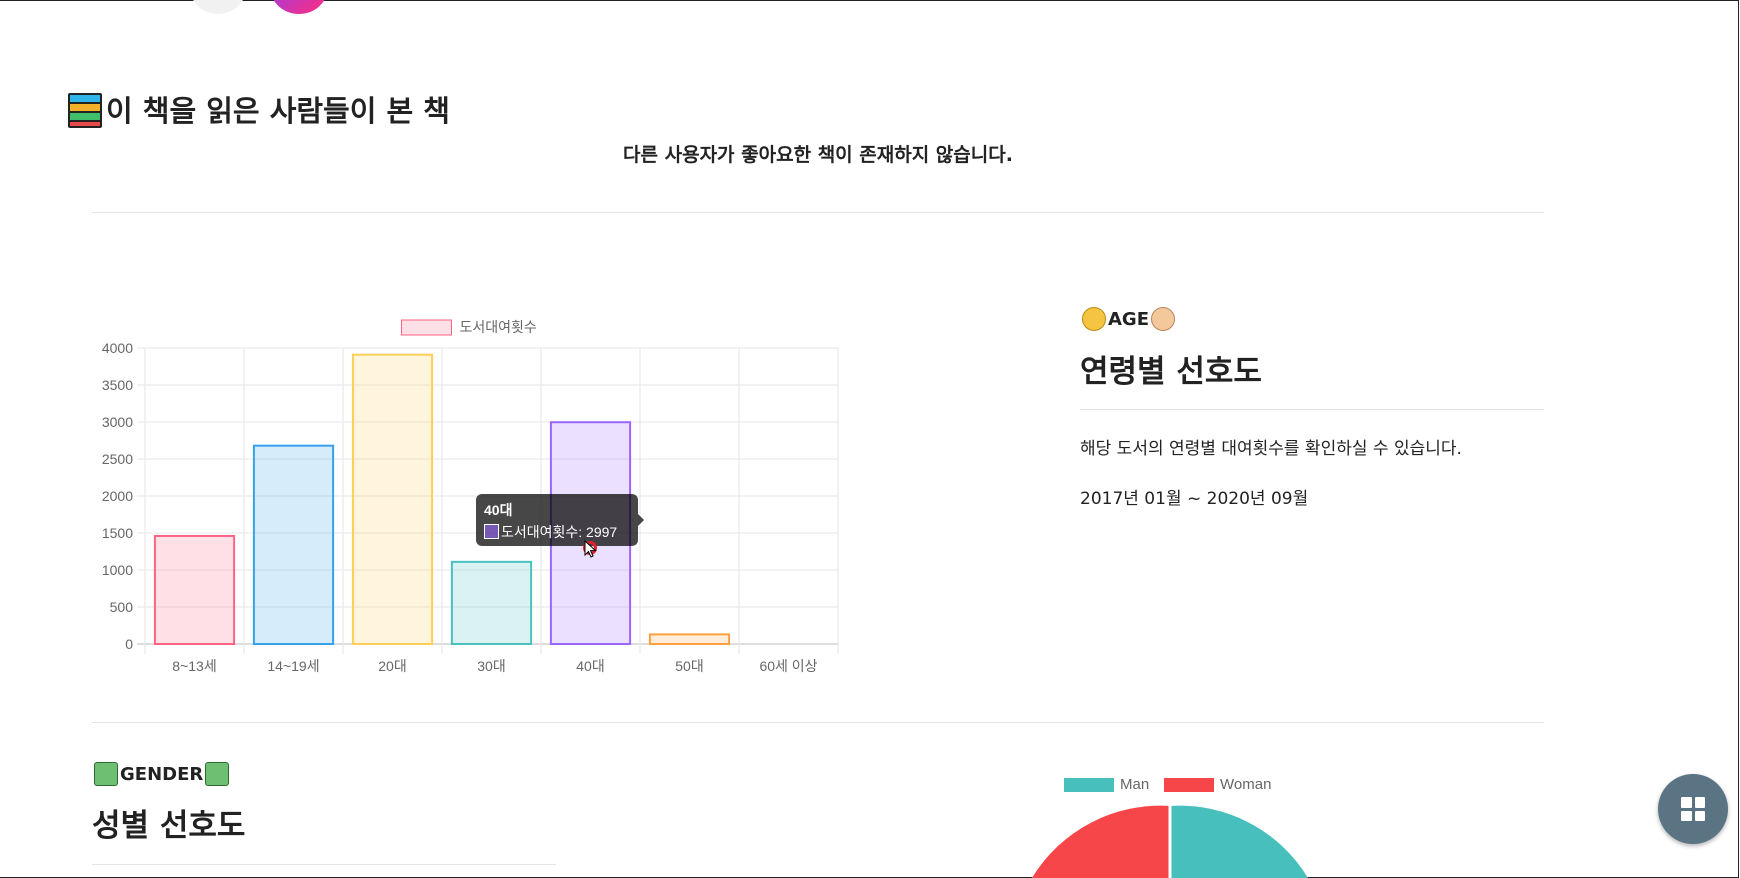 This screenshot has height=878, width=1740. I want to click on gender-tag-text: GENDER, so click(162, 774).